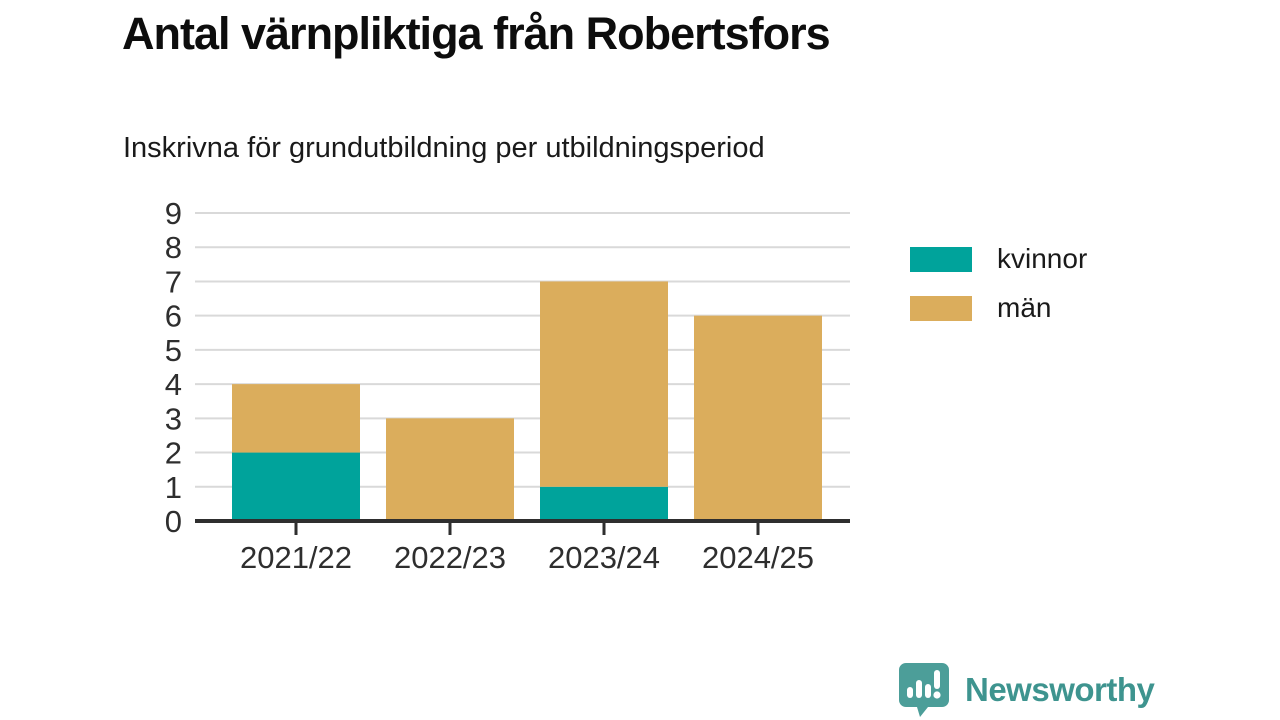 This screenshot has height=720, width=1280. Describe the element at coordinates (173, 521) in the screenshot. I see `svg-text: 0` at that location.